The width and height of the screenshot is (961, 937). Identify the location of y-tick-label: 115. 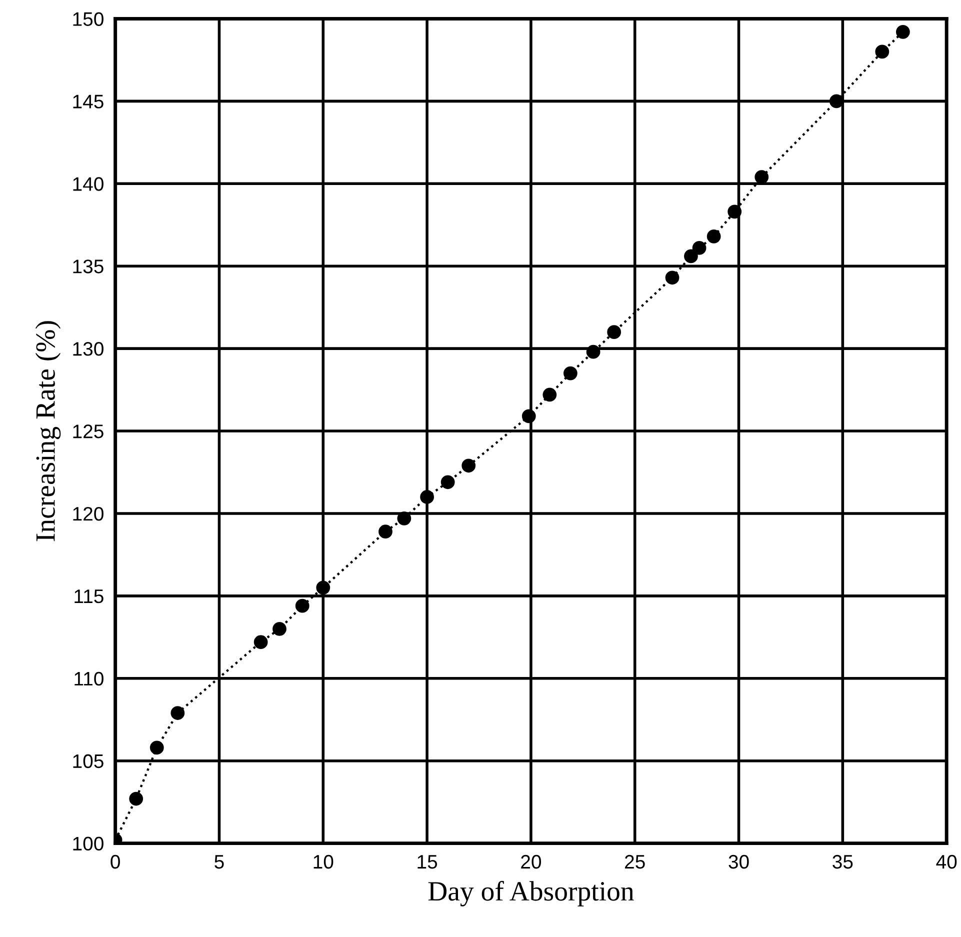
(89, 597).